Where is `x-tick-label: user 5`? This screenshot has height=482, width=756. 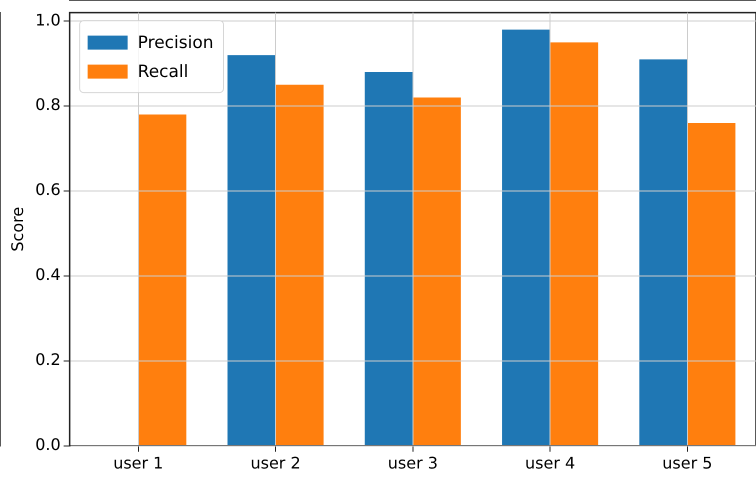
x-tick-label: user 5 is located at coordinates (687, 463).